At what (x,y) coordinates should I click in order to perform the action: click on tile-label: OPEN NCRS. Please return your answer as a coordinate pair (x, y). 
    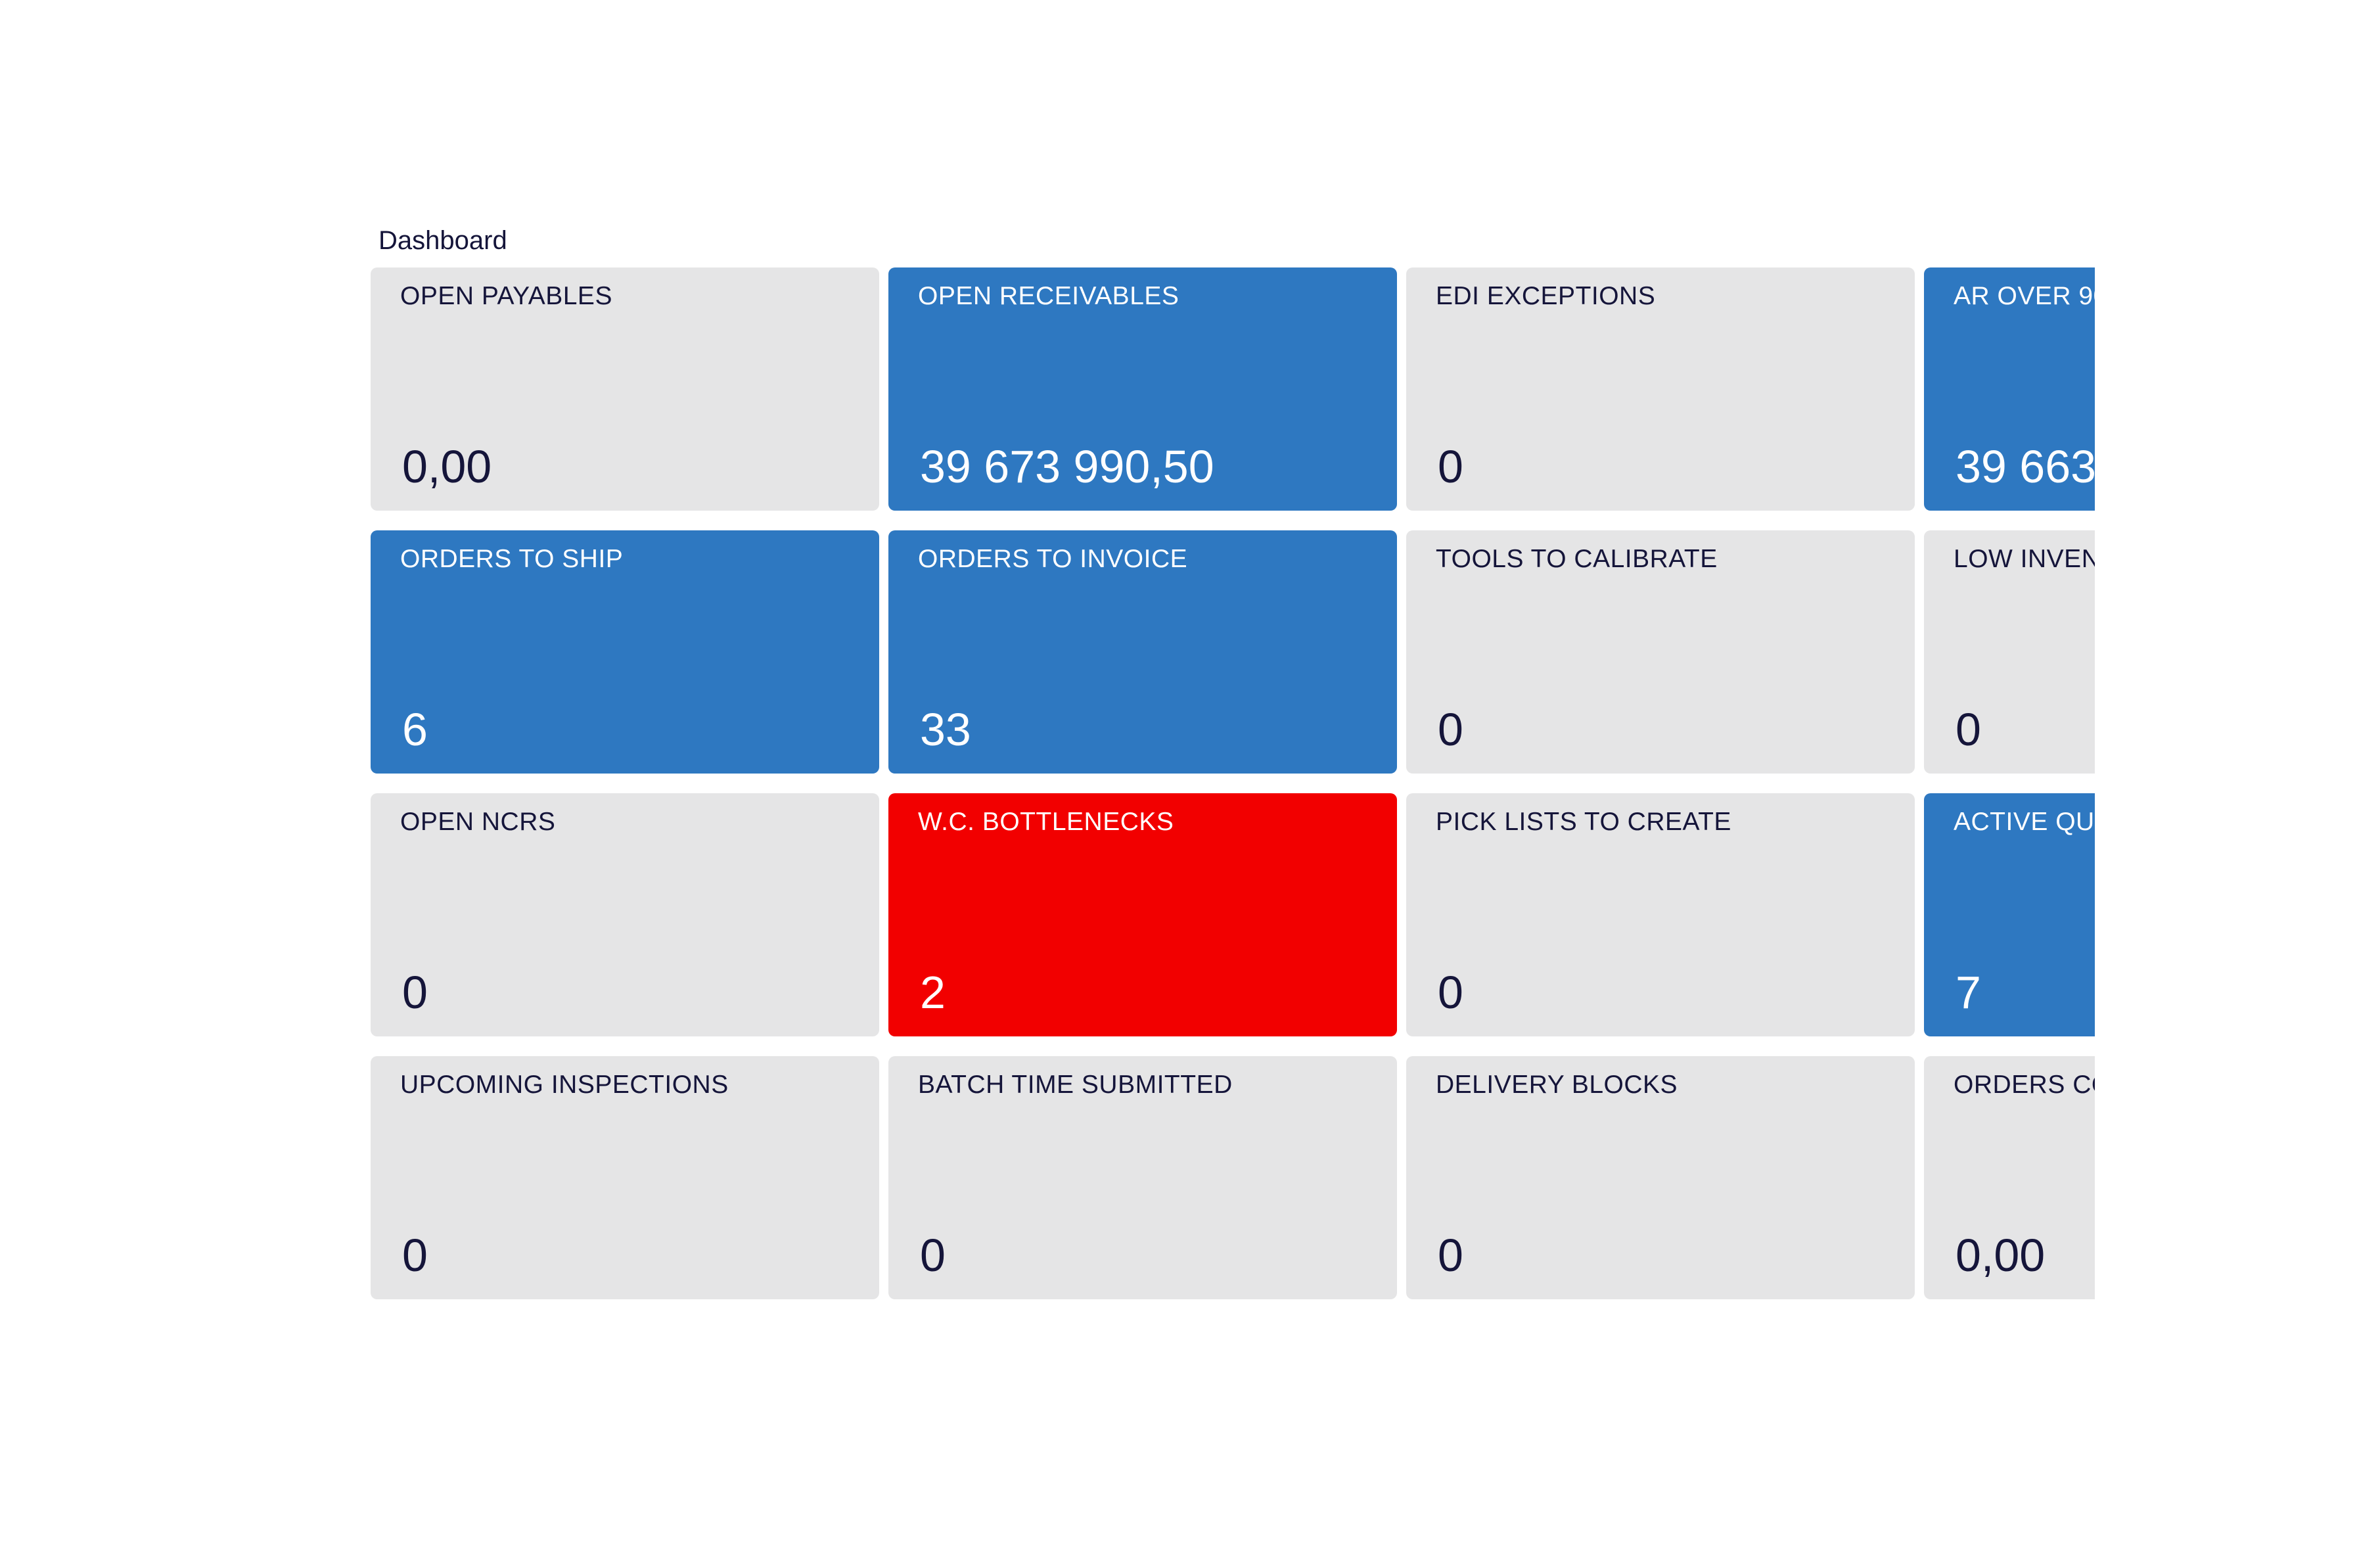
    Looking at the image, I should click on (478, 822).